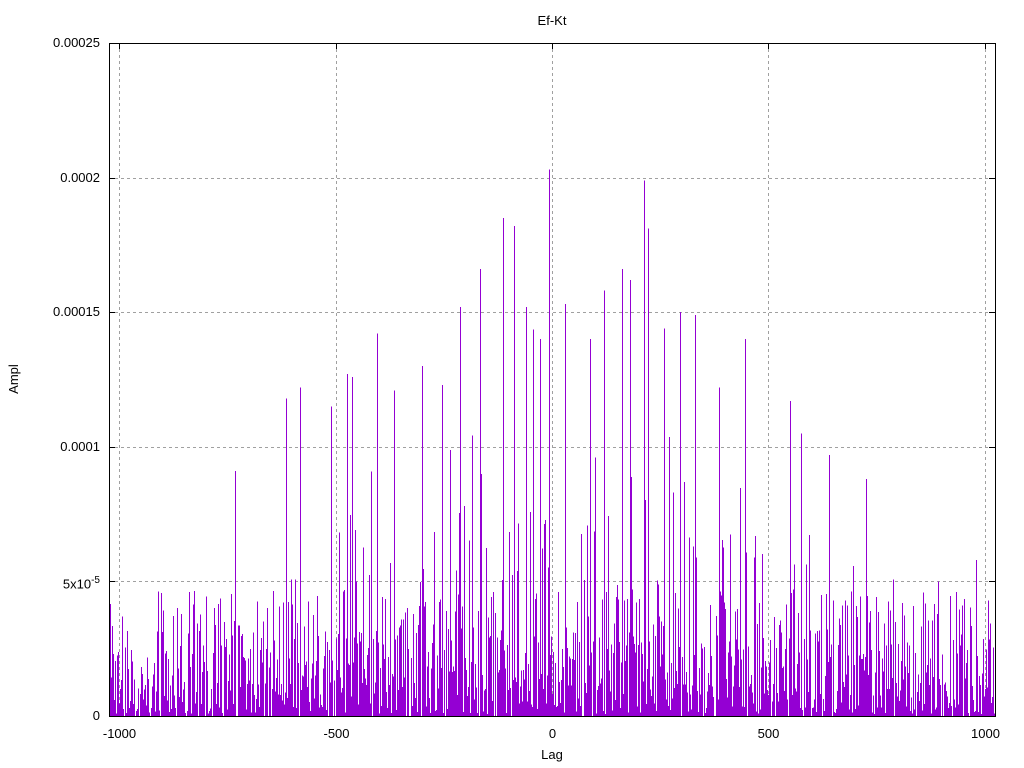 The height and width of the screenshot is (768, 1024). Describe the element at coordinates (336, 733) in the screenshot. I see `x-tick-label: -500` at that location.